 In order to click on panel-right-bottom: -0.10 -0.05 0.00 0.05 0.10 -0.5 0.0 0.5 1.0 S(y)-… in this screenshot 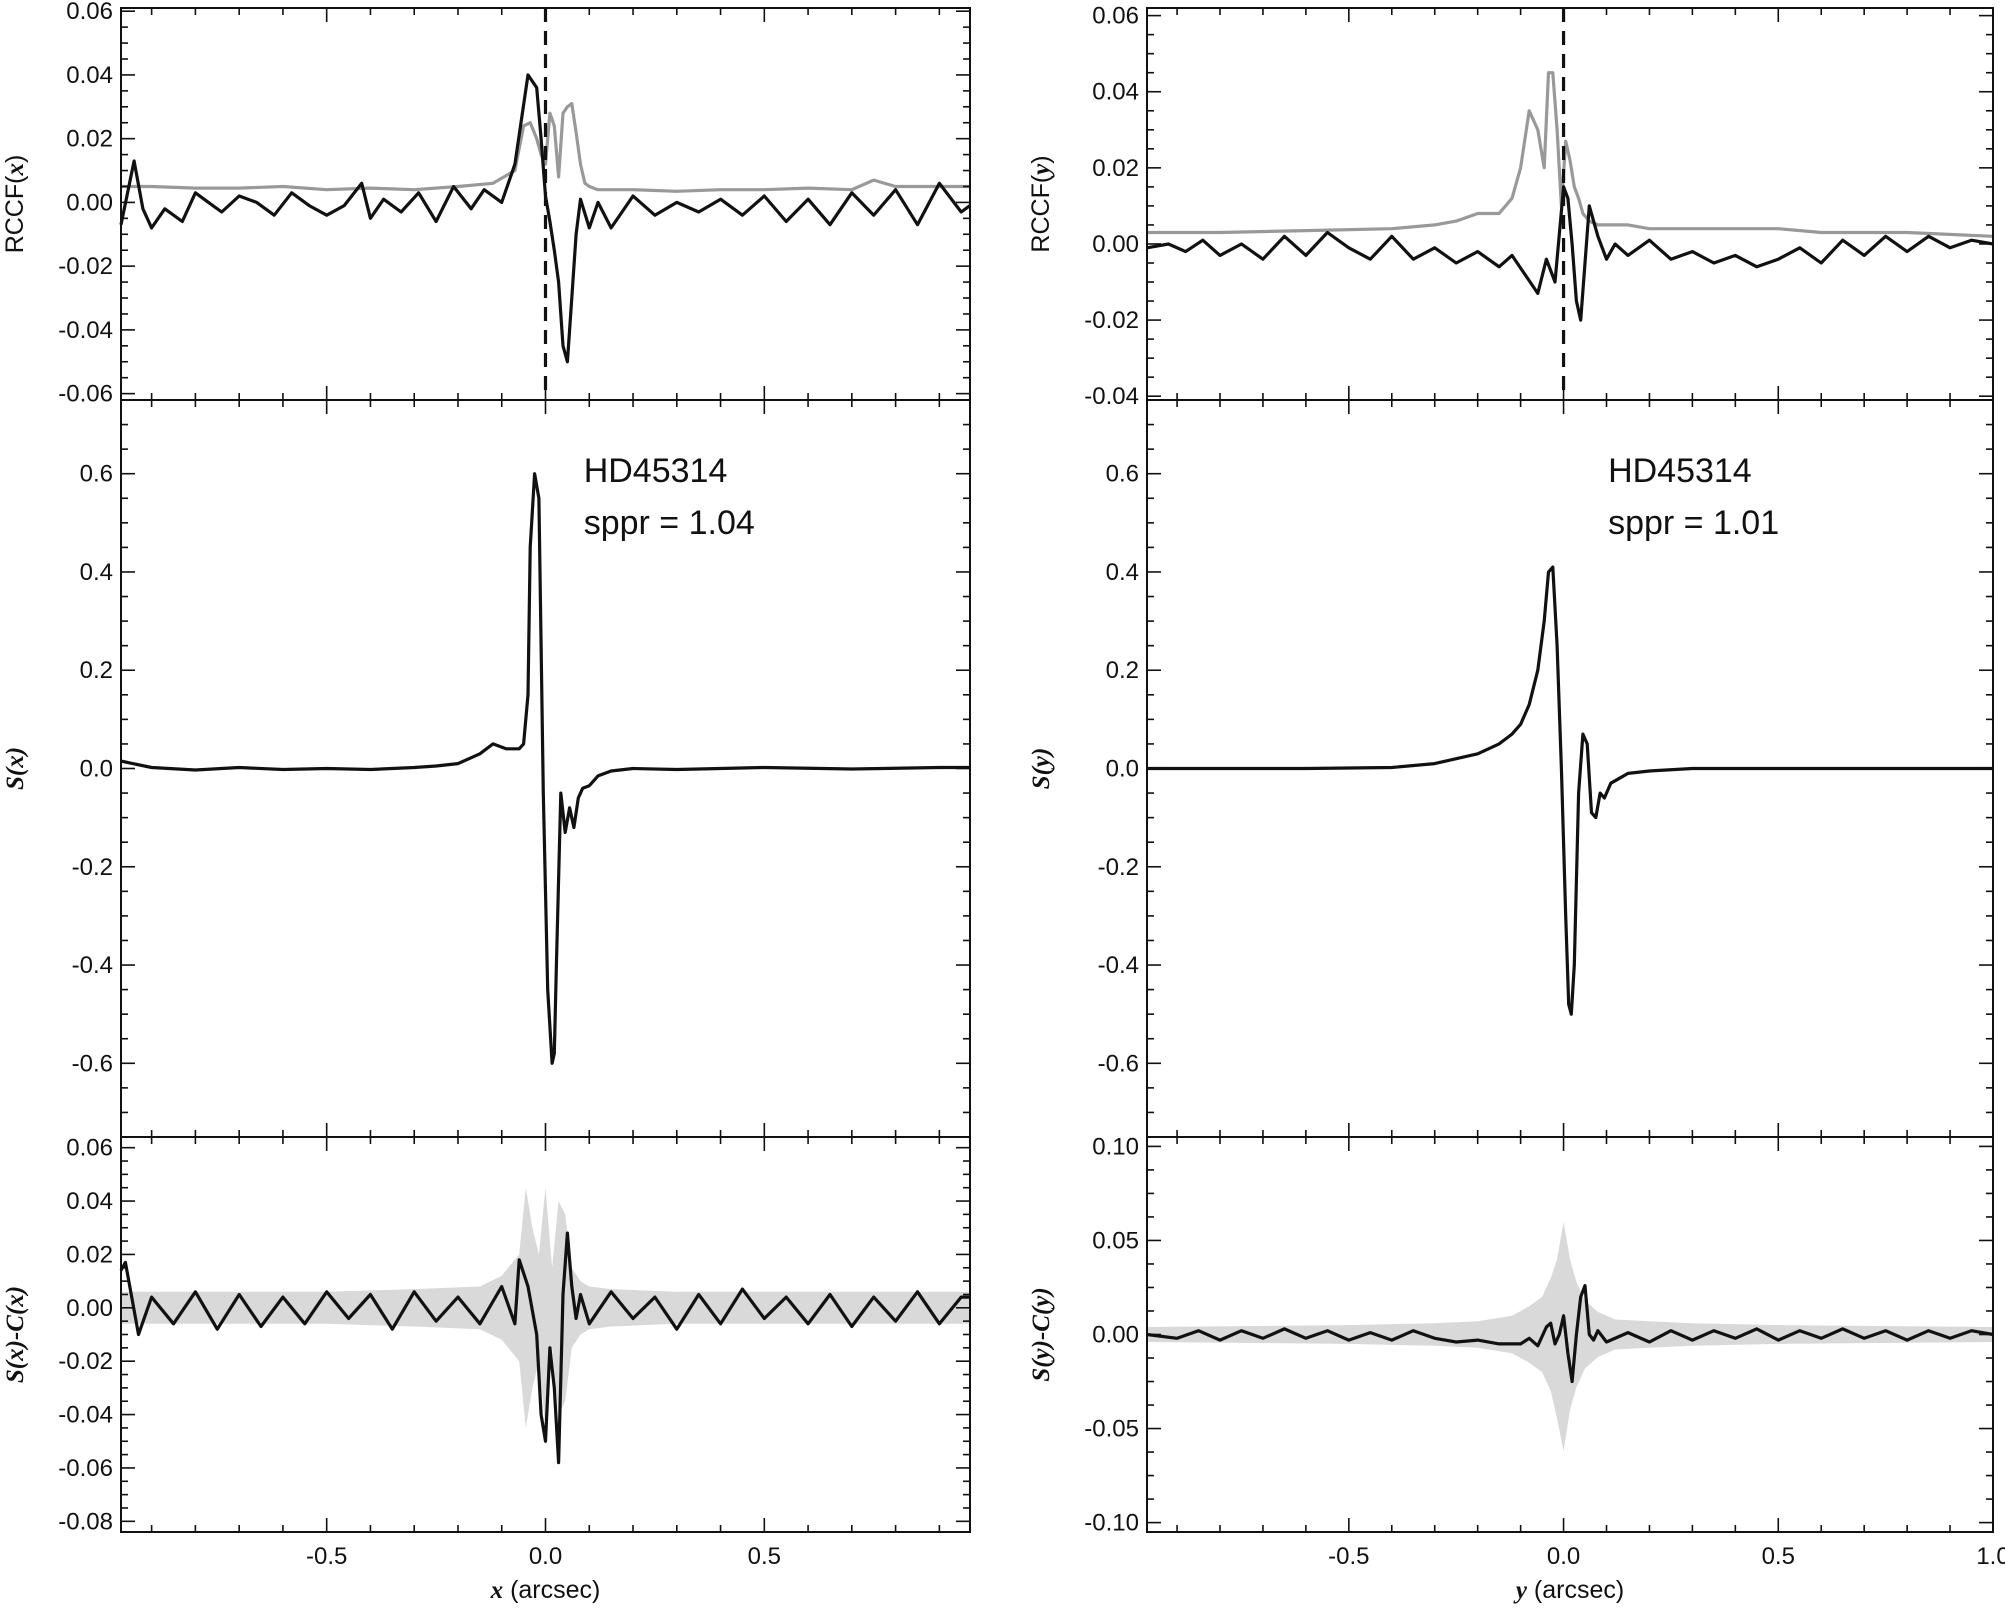, I will do `click(1516, 1368)`.